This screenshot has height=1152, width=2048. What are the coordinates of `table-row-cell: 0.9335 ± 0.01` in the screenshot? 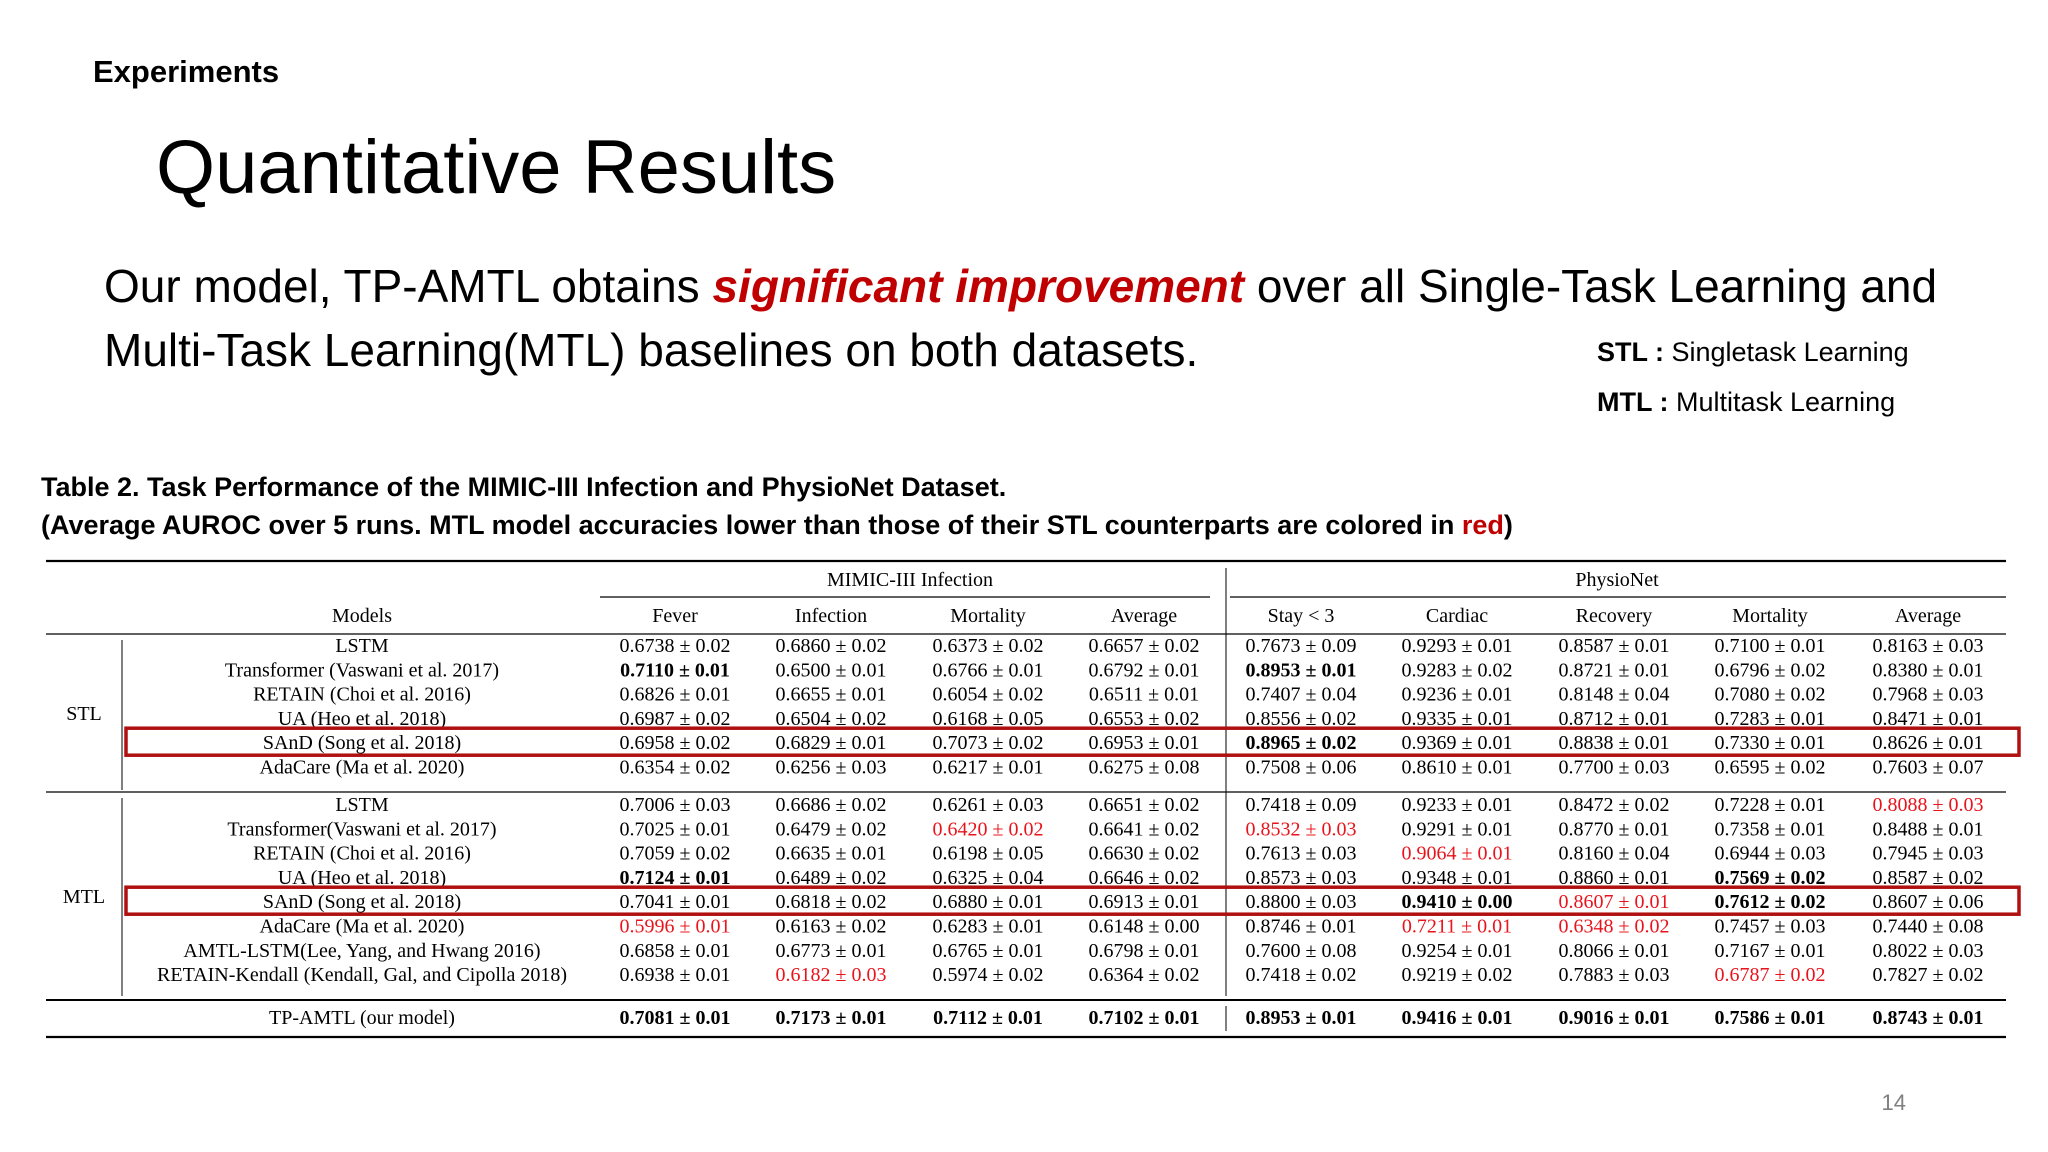 It's located at (1457, 719).